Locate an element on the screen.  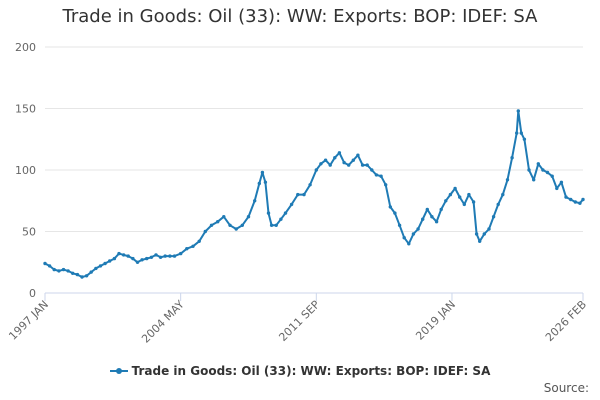
y-tick-label: 50 is located at coordinates (29, 232).